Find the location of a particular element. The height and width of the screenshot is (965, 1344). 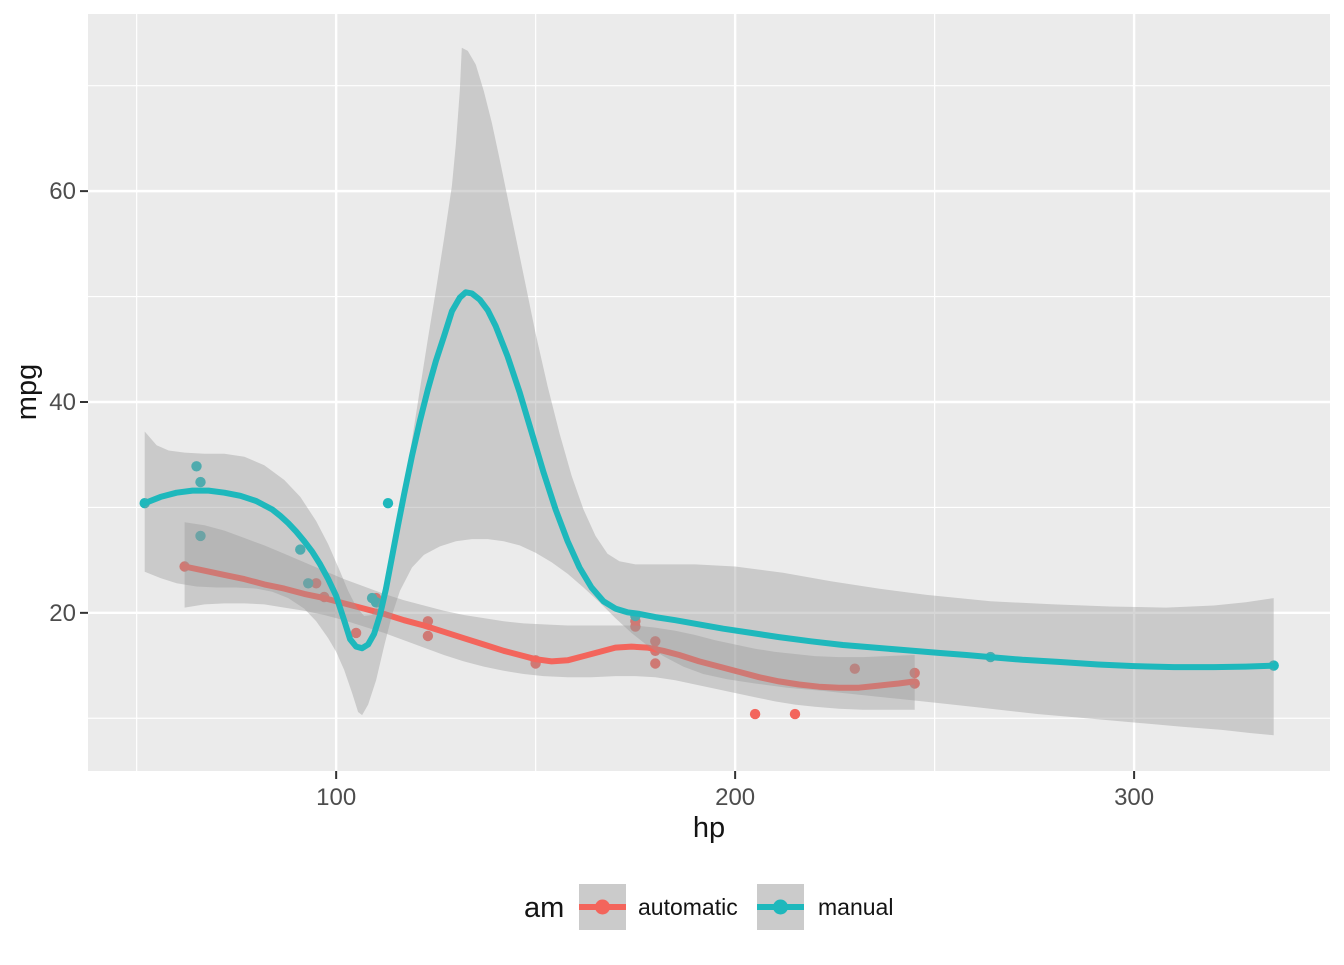

x-tick-label: 200 is located at coordinates (735, 797).